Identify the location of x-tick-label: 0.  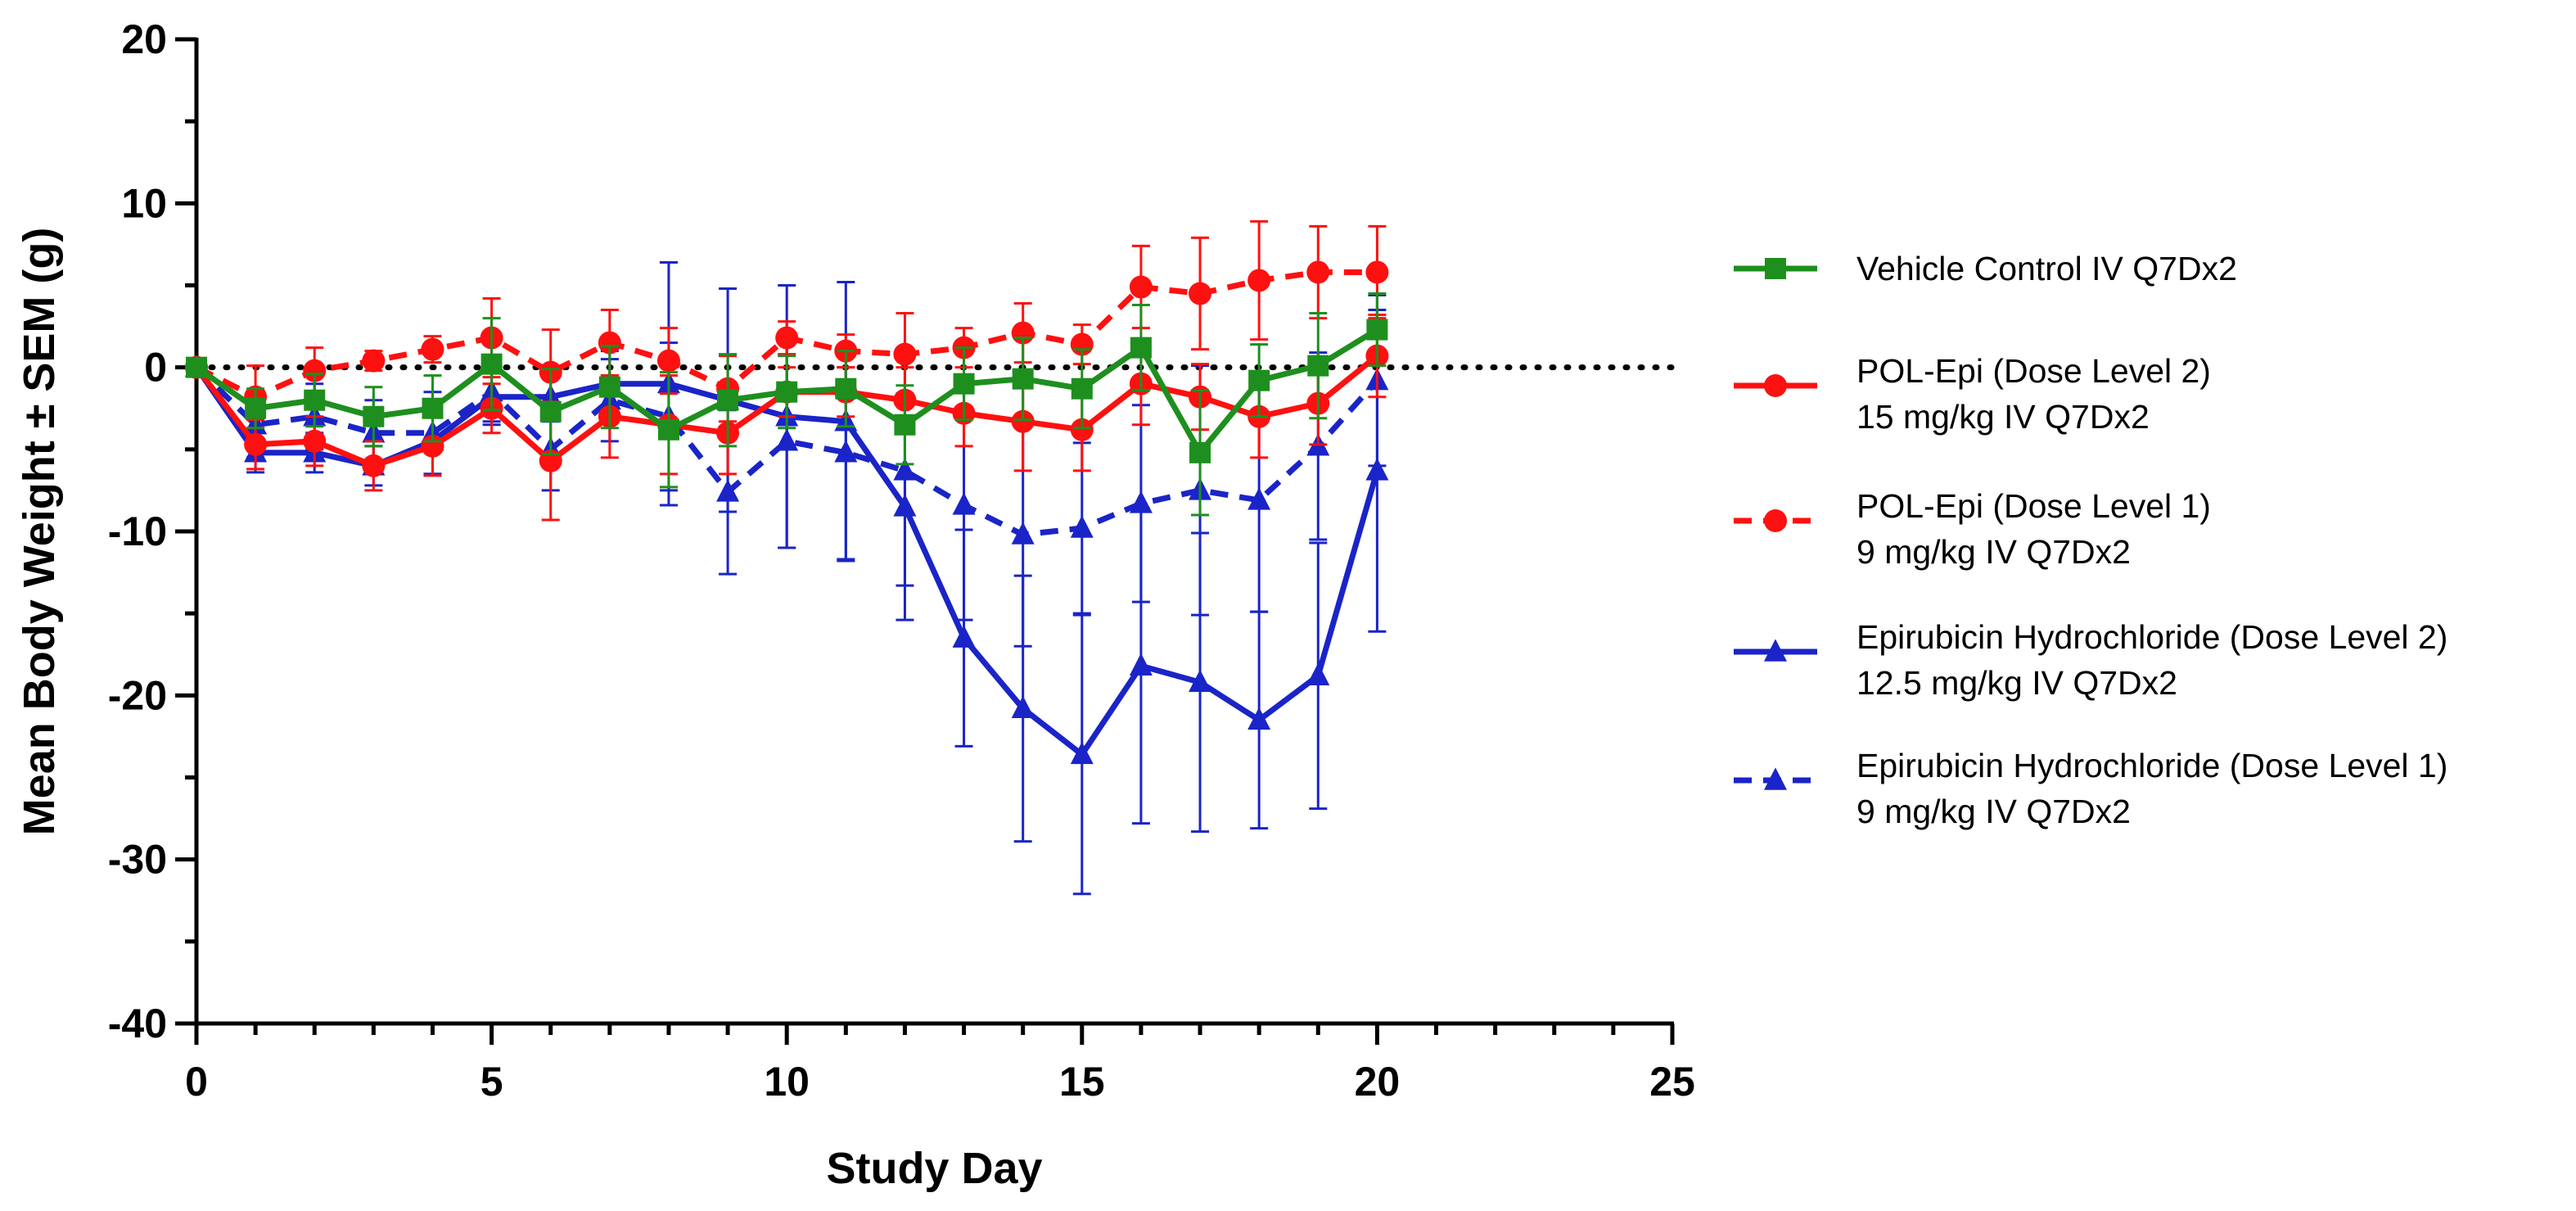
(196, 1082).